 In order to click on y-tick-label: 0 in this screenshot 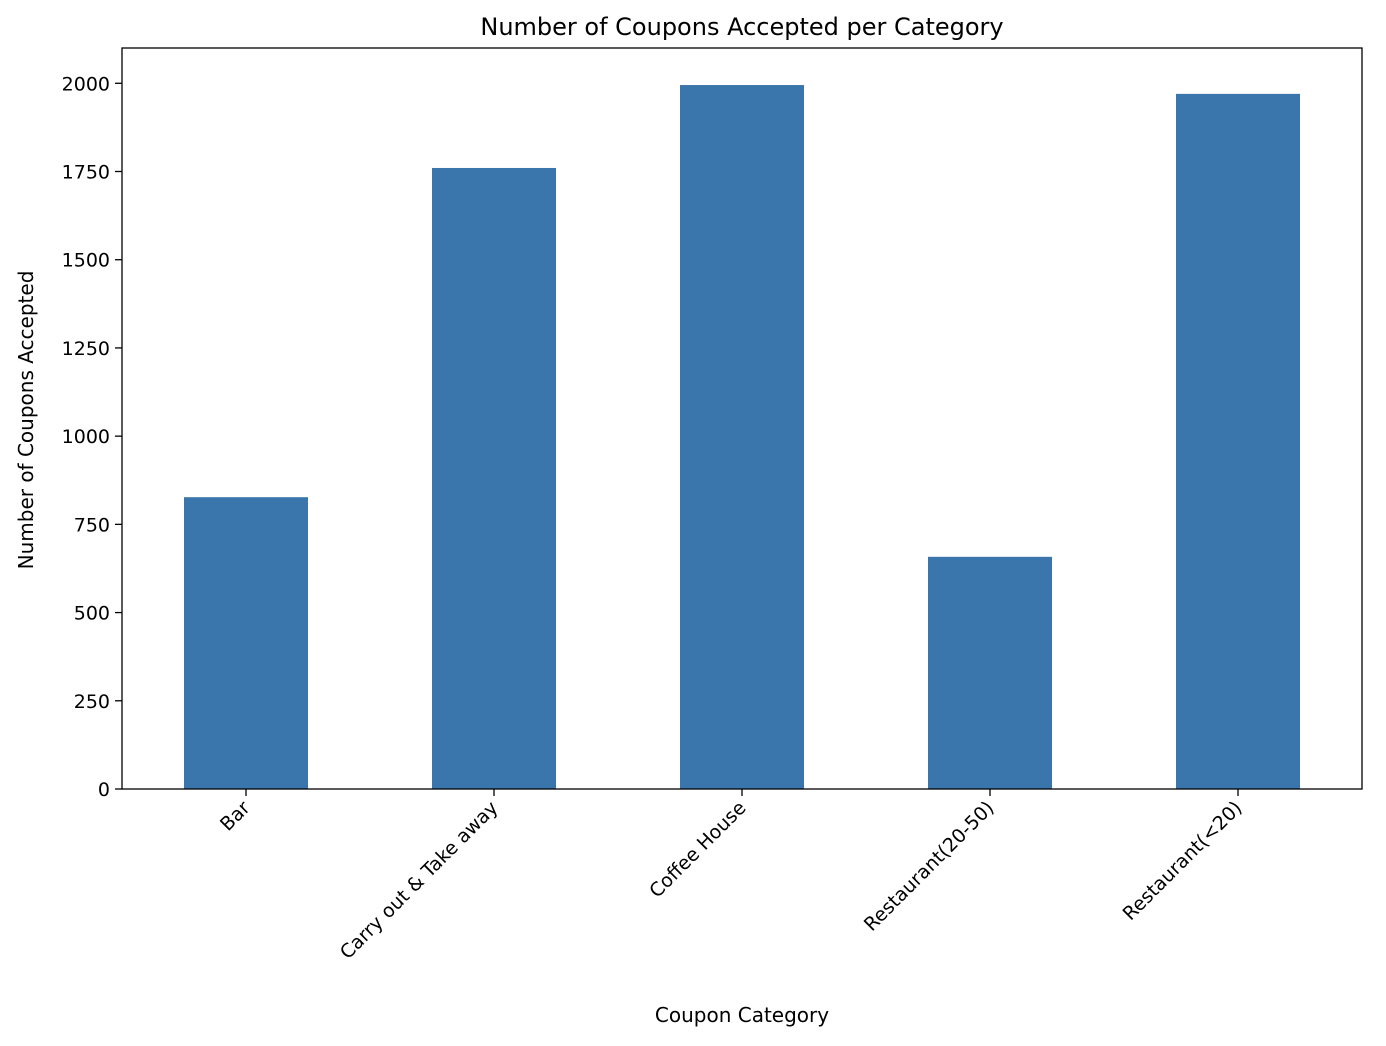, I will do `click(104, 790)`.